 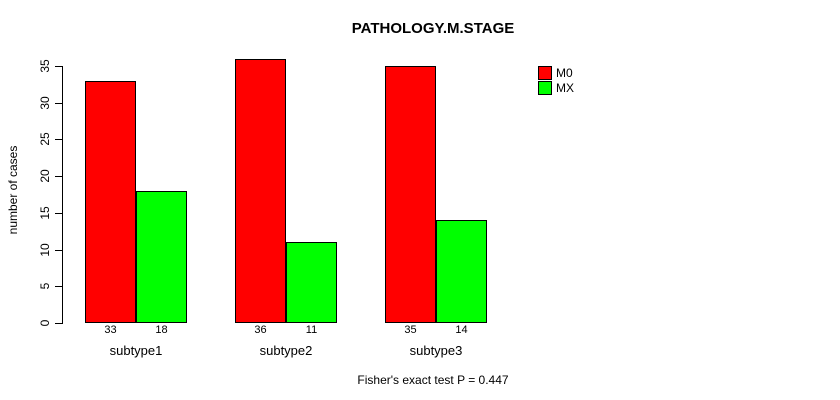 I want to click on bar-mx-subtype3, so click(x=461, y=271).